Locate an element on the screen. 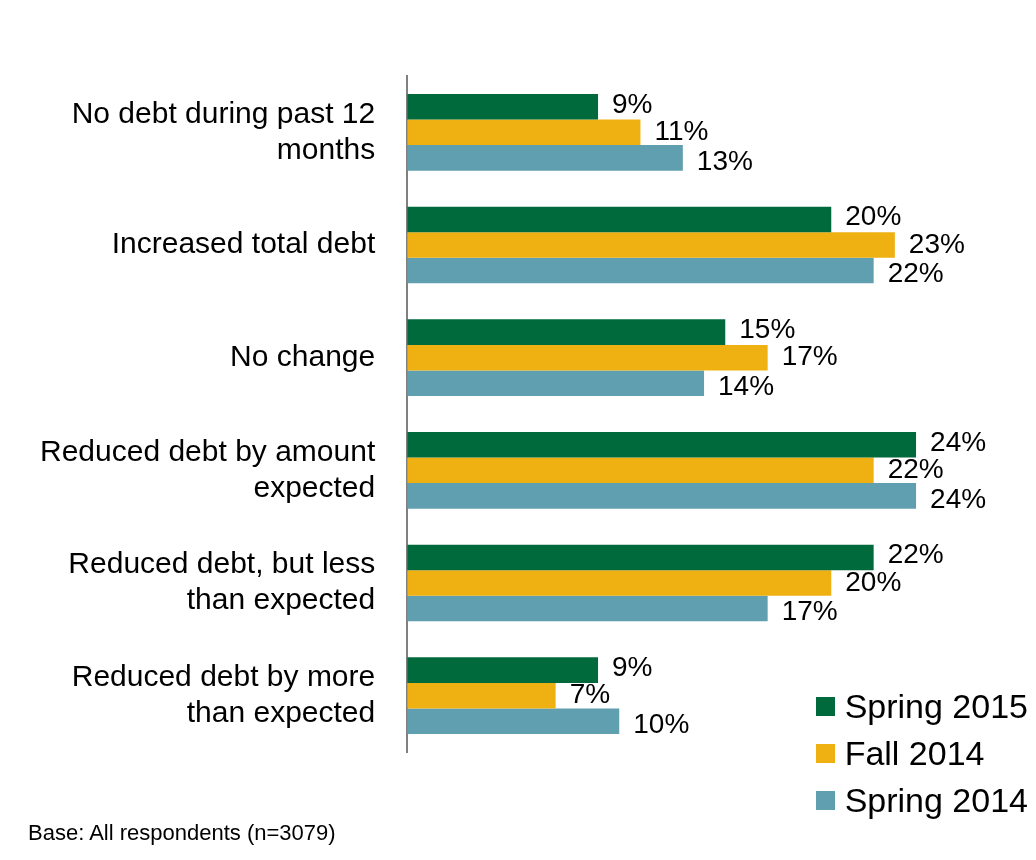 This screenshot has width=1036, height=860. text: Base: All respondents (n=3079) is located at coordinates (182, 833).